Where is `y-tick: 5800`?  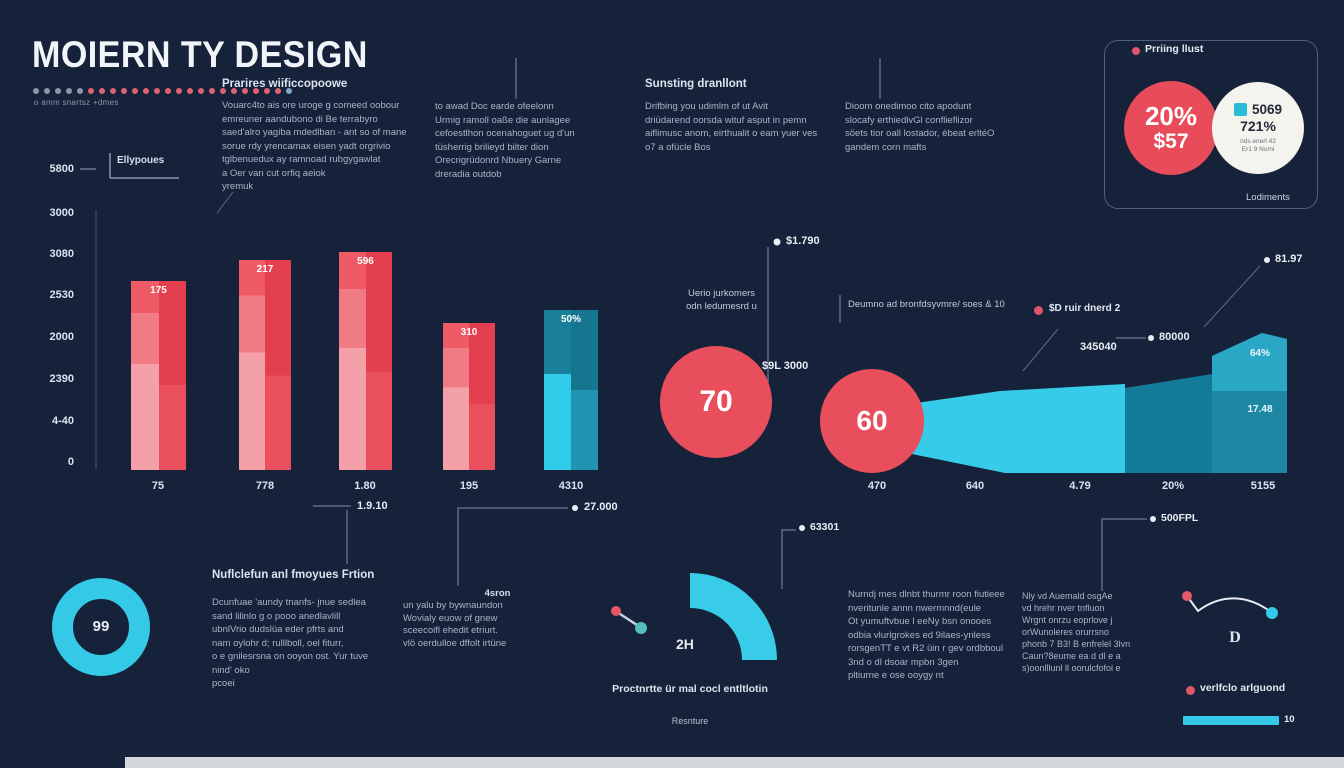 y-tick: 5800 is located at coordinates (61, 169).